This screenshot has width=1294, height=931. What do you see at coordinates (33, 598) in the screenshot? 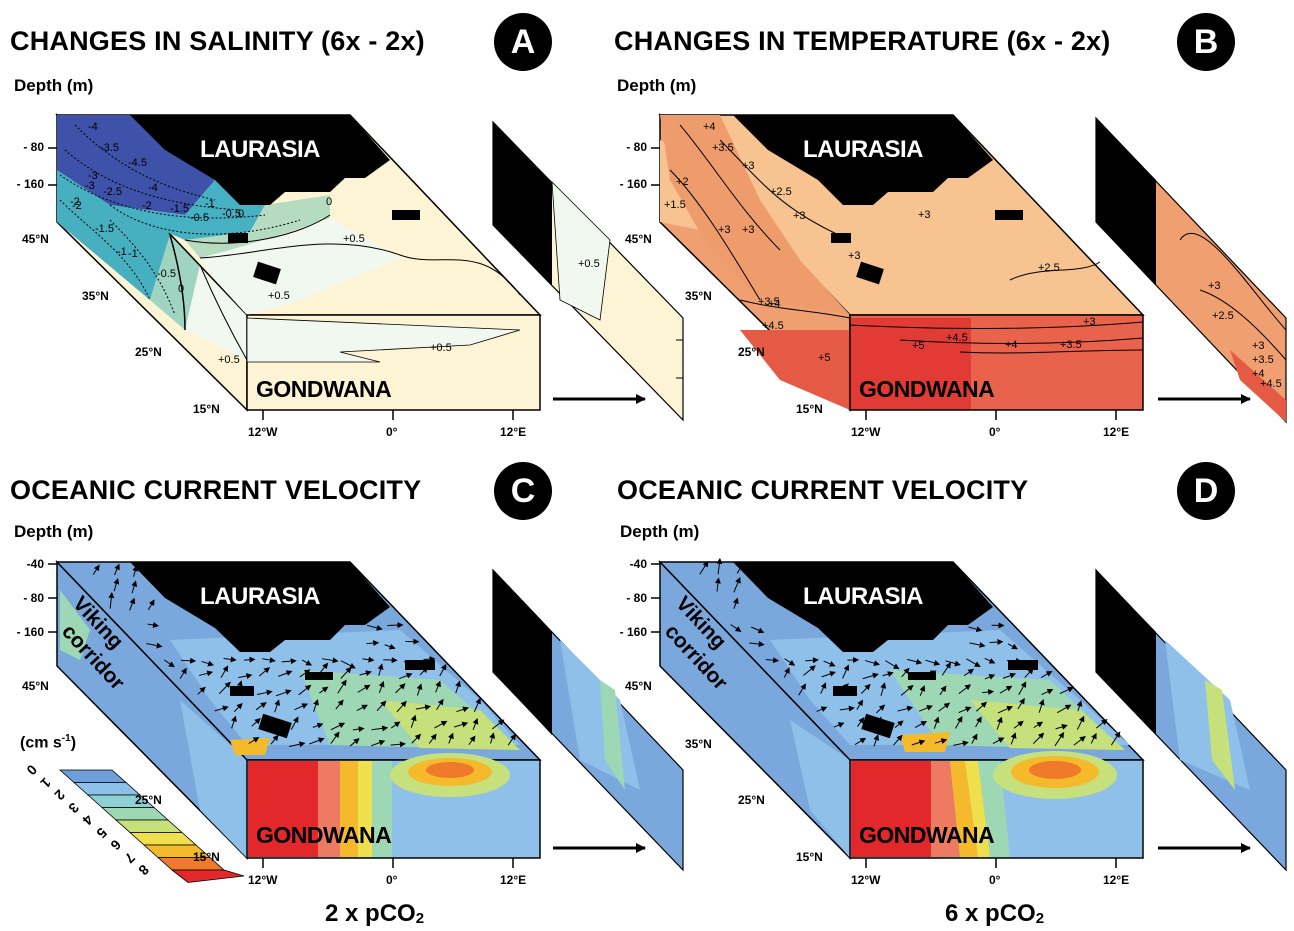
I see `panel-c-depth-tick: - 80` at bounding box center [33, 598].